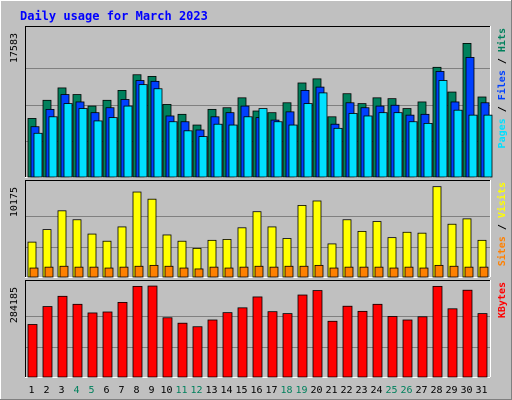  Describe the element at coordinates (256, 390) in the screenshot. I see `day-label-16: 16` at that location.